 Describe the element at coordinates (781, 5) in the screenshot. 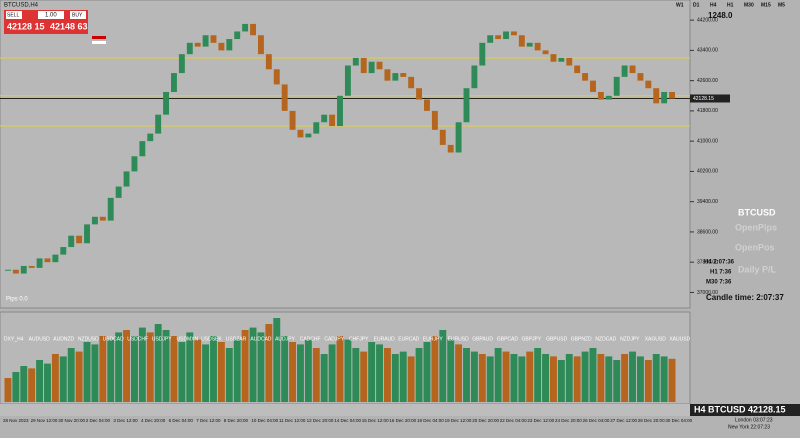

I see `timeframe-btn: M5` at that location.